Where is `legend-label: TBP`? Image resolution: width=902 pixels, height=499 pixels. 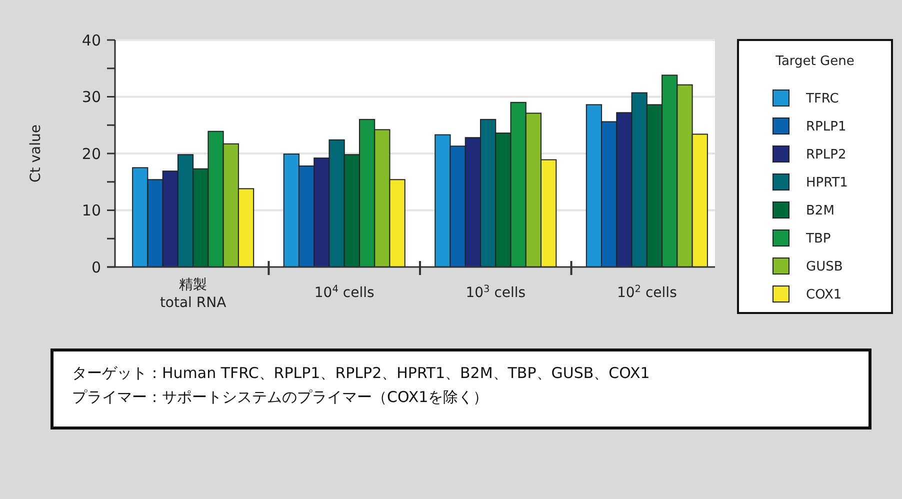 legend-label: TBP is located at coordinates (818, 239).